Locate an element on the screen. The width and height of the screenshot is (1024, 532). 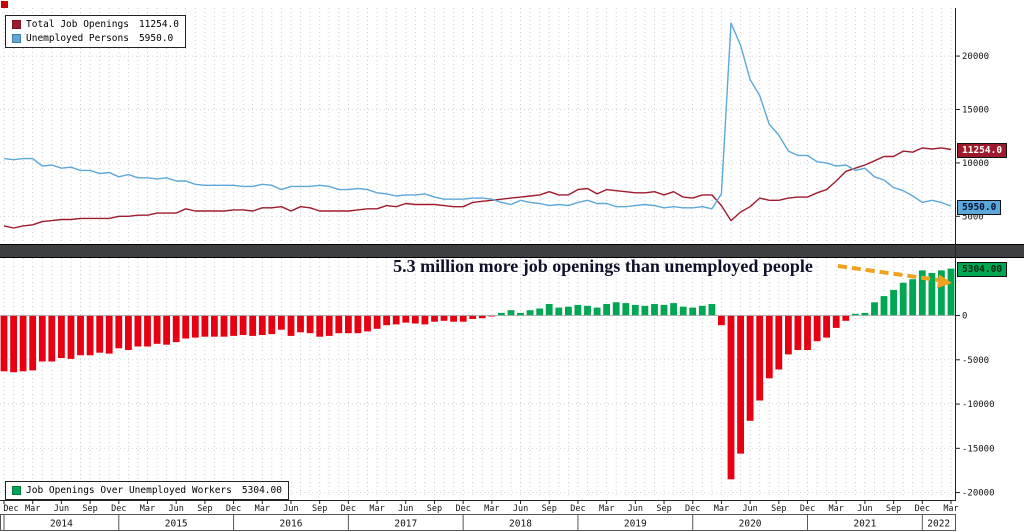
annotation-arrow-head is located at coordinates (944, 281).